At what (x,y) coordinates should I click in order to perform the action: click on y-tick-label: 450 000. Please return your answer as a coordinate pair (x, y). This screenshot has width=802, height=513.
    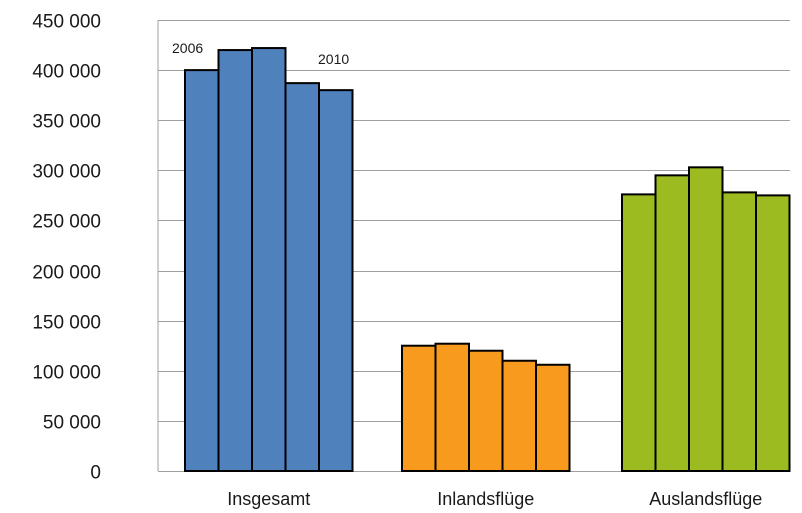
    Looking at the image, I should click on (66, 22).